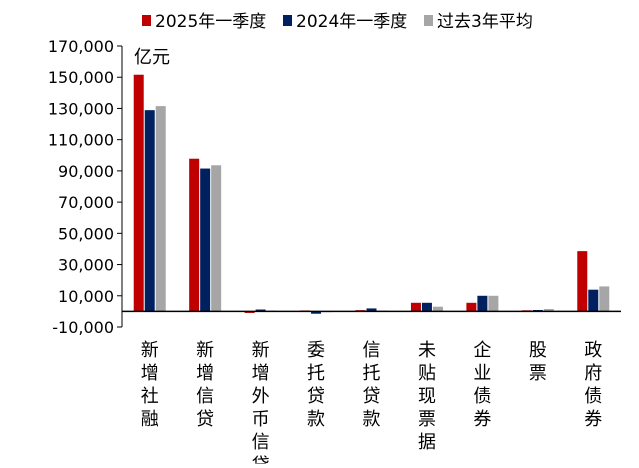 This screenshot has width=639, height=468. I want to click on x-tick-label-char: 委, so click(316, 350).